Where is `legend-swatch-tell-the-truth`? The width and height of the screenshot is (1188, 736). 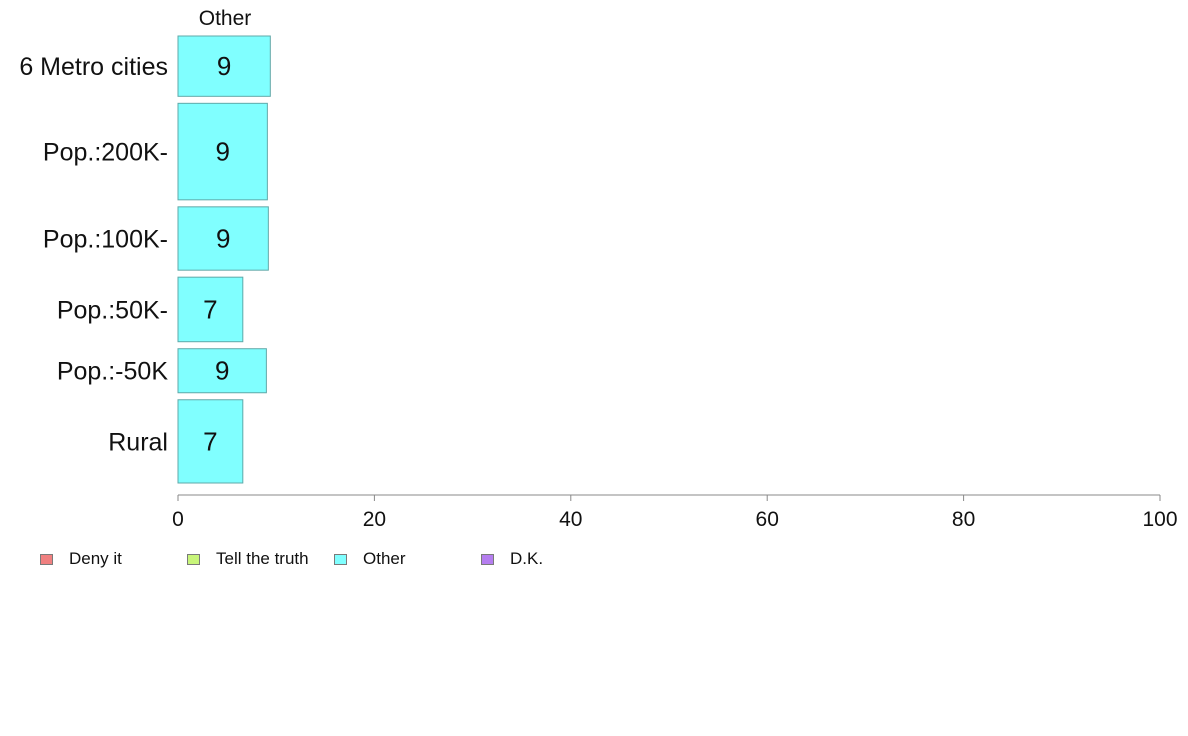 legend-swatch-tell-the-truth is located at coordinates (193, 559).